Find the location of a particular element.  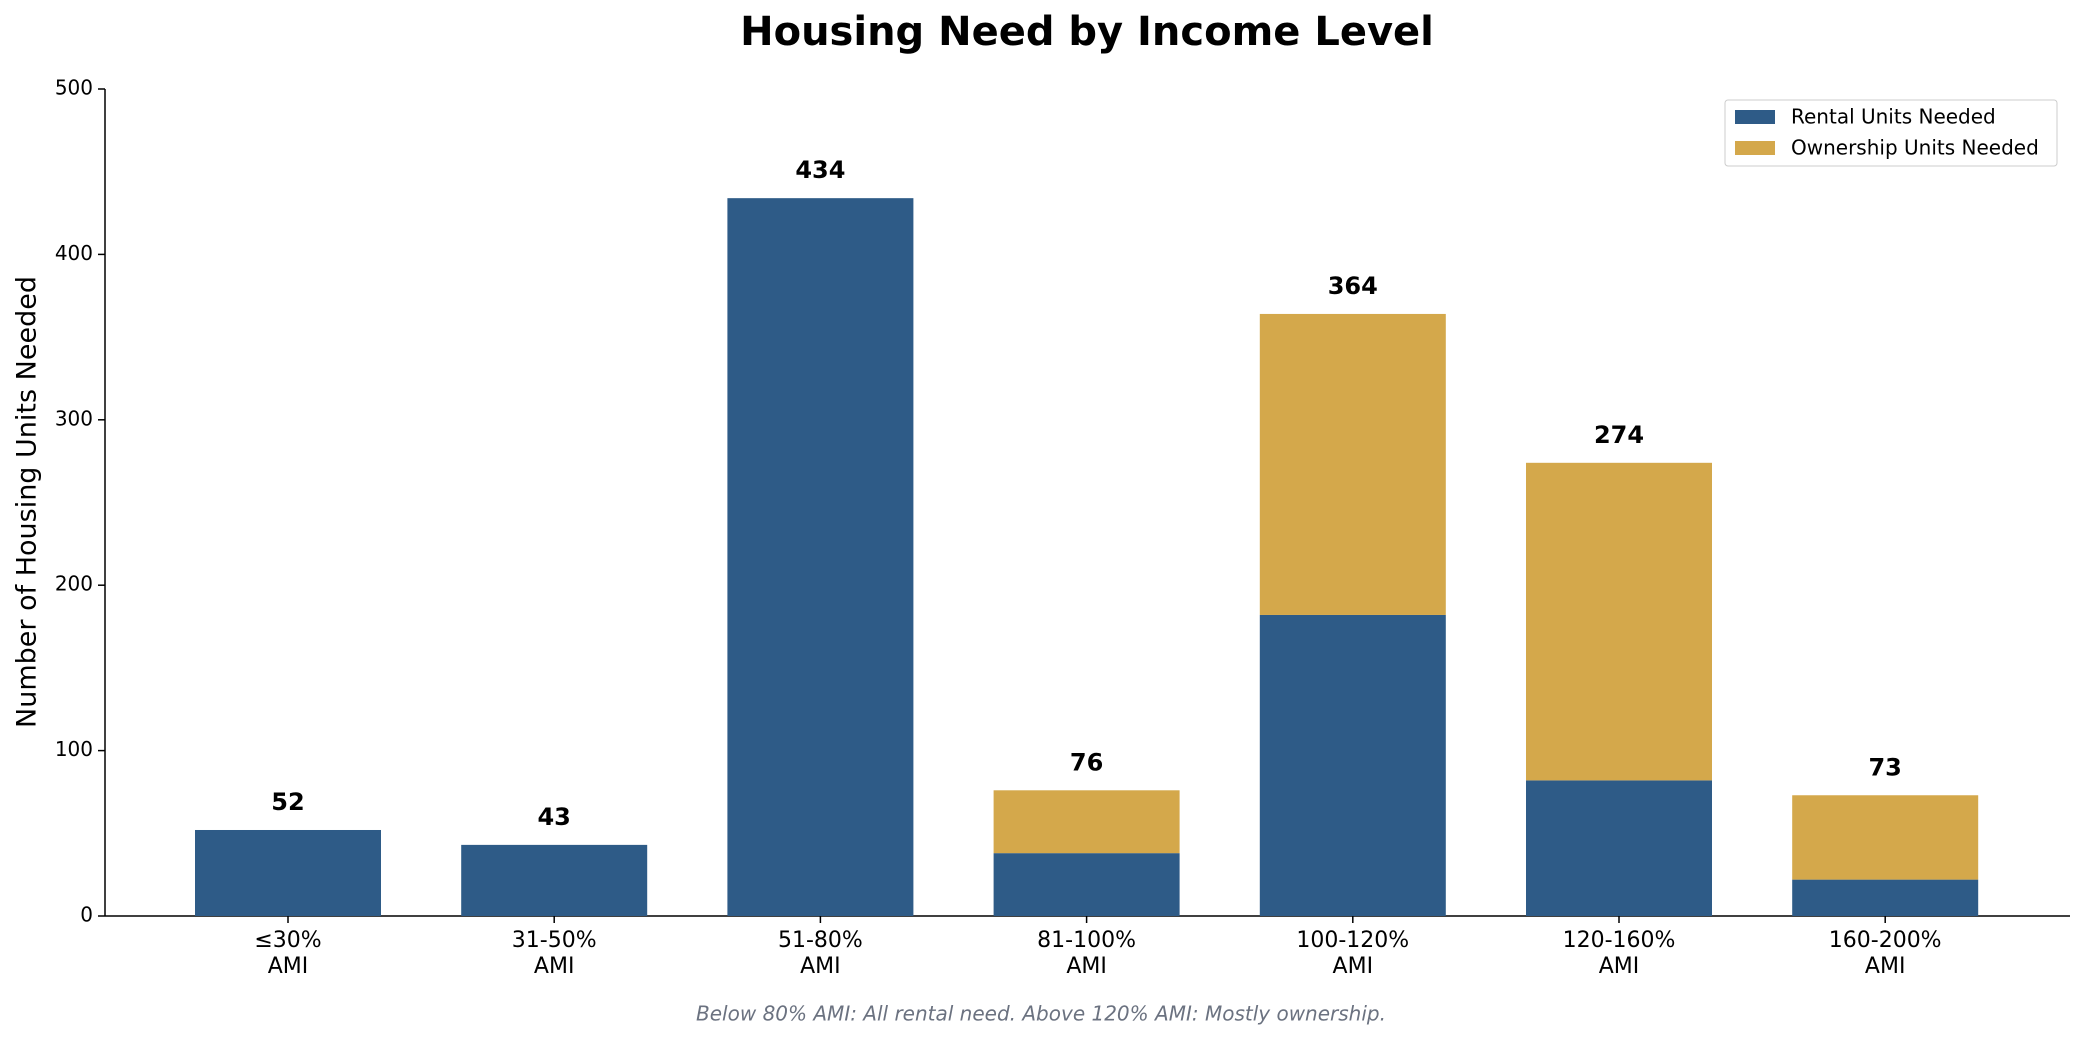

x-tick-label: 100-120% AMI is located at coordinates (1353, 953).